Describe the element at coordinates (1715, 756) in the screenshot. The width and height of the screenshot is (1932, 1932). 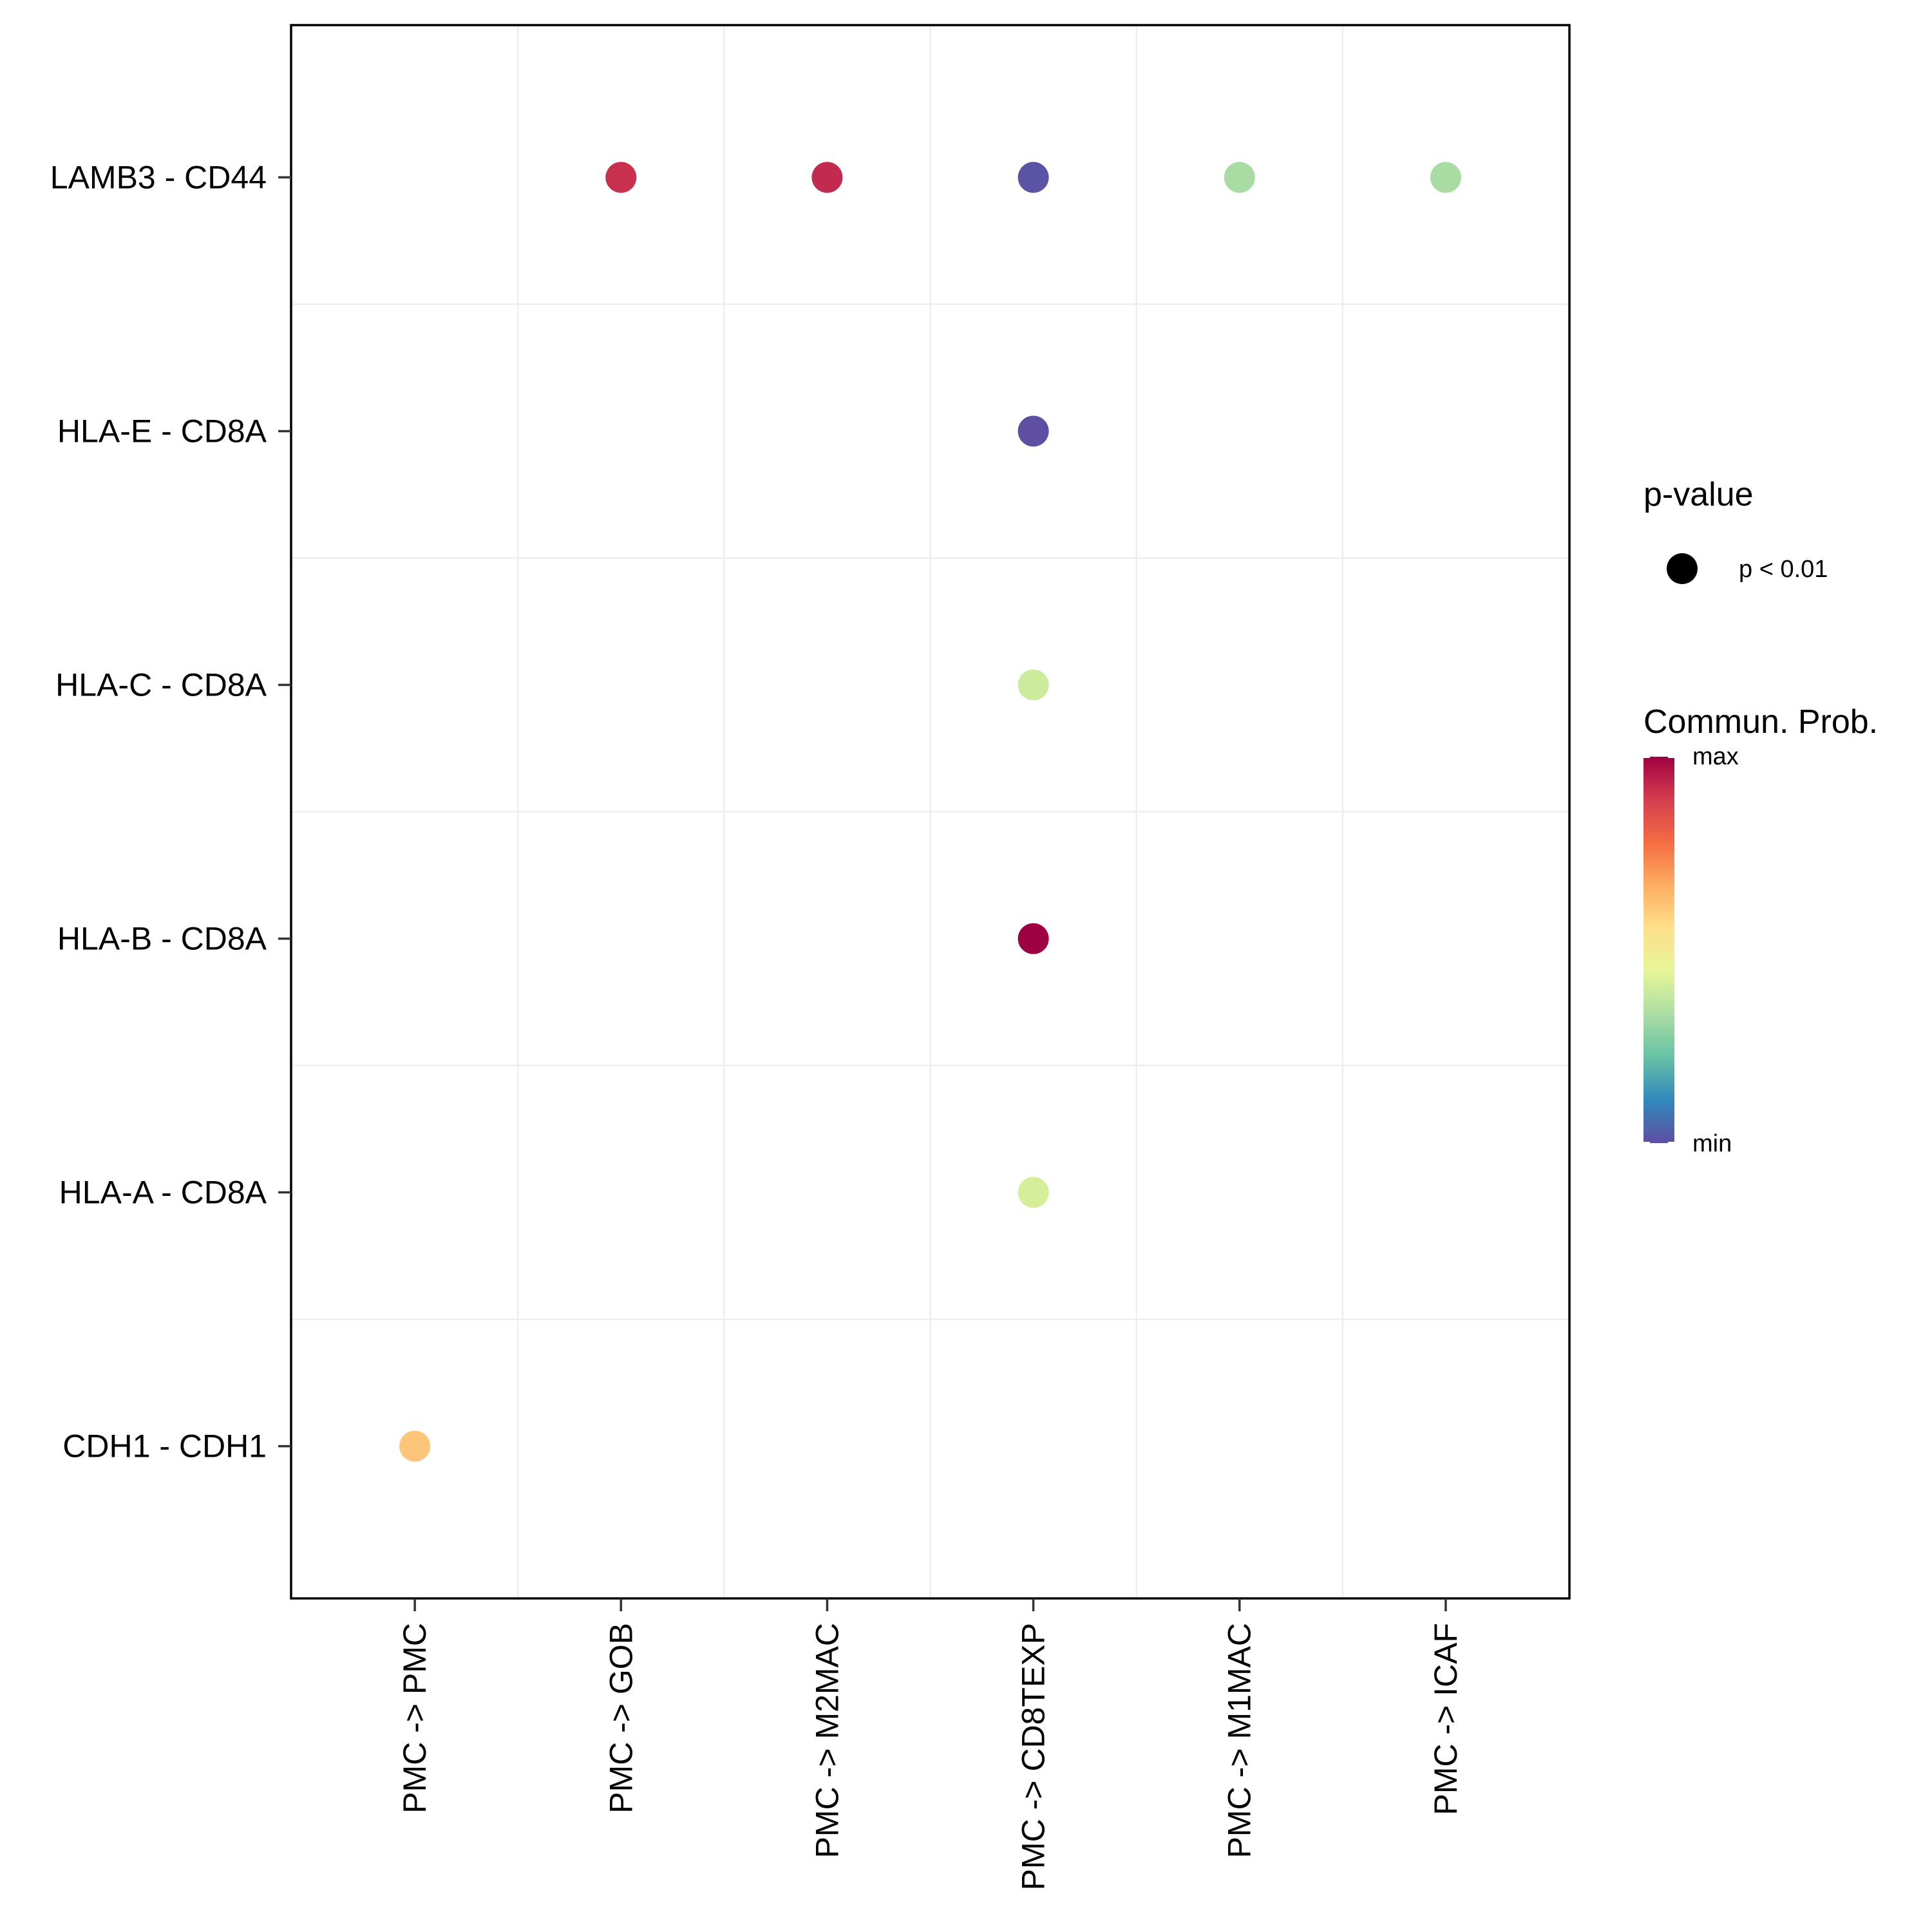
I see `colorbar-max-label: max` at that location.